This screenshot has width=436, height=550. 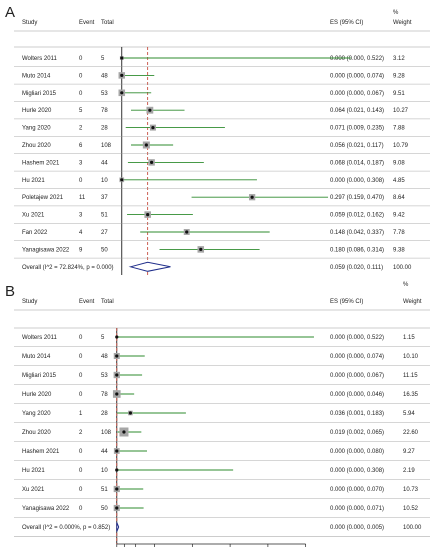 I want to click on effect-size-ci: 0.068 (0.014, 0.187), so click(x=357, y=163).